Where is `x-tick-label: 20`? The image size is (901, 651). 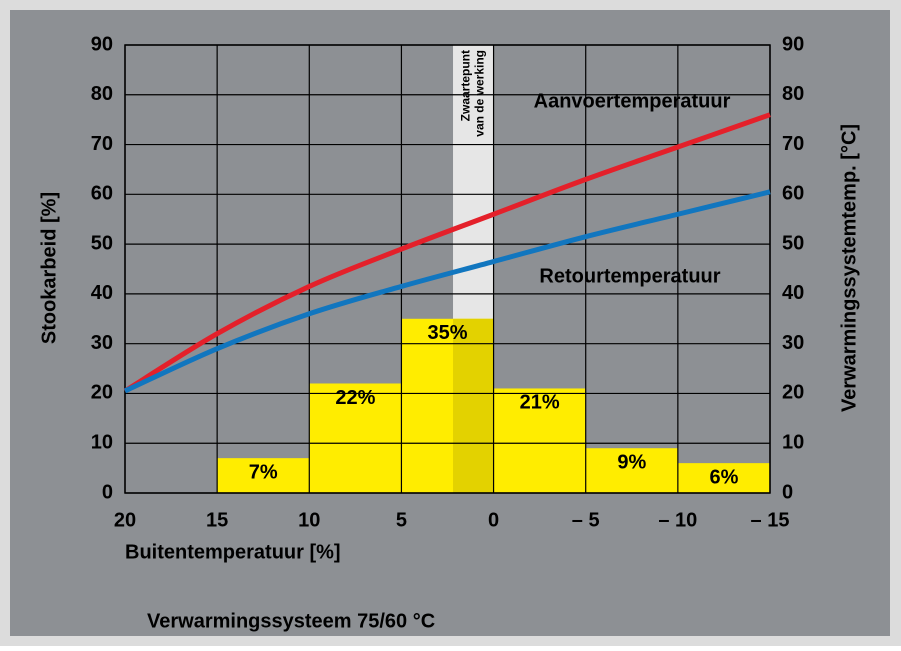 x-tick-label: 20 is located at coordinates (125, 520).